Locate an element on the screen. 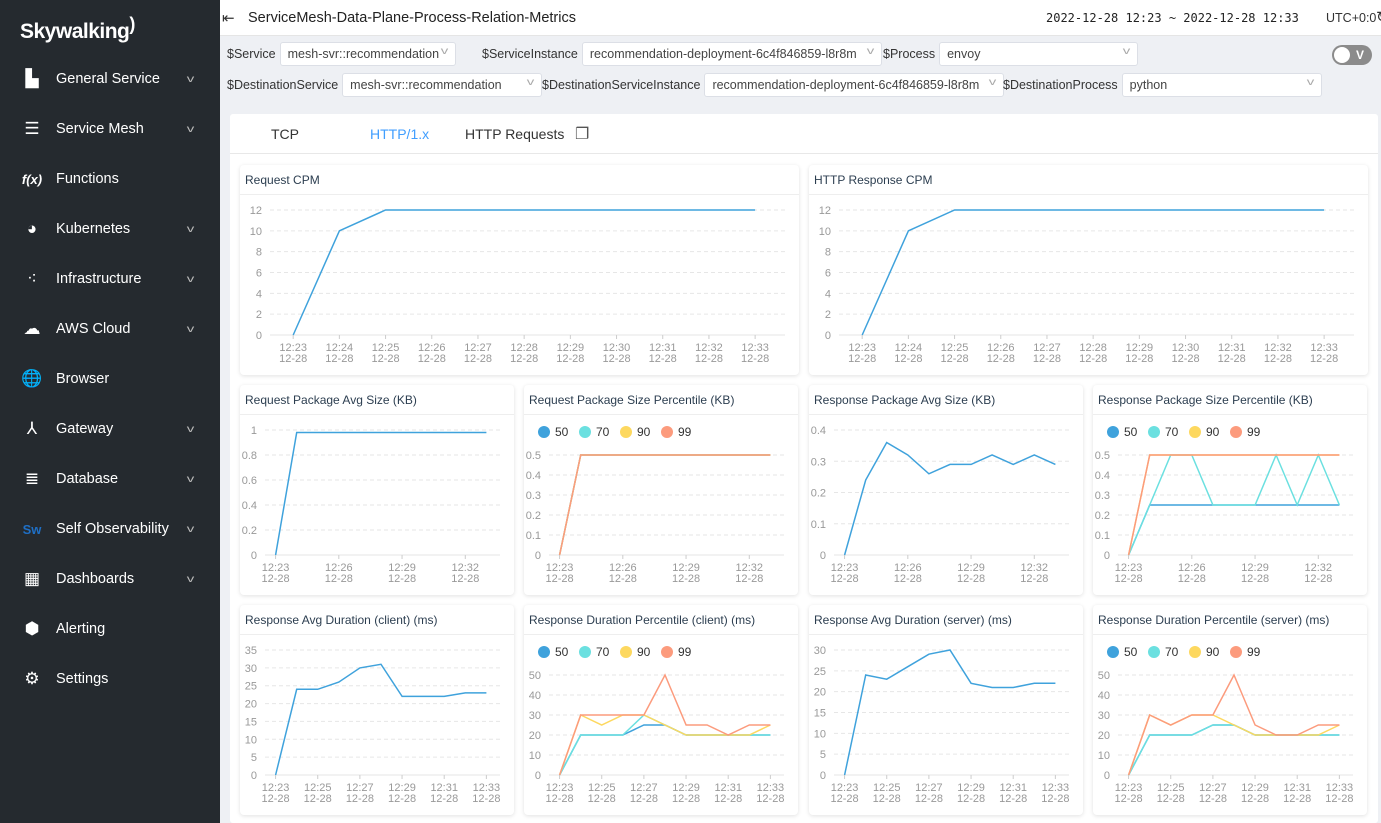 The width and height of the screenshot is (1381, 823). y-tick-label: 8 is located at coordinates (259, 253).